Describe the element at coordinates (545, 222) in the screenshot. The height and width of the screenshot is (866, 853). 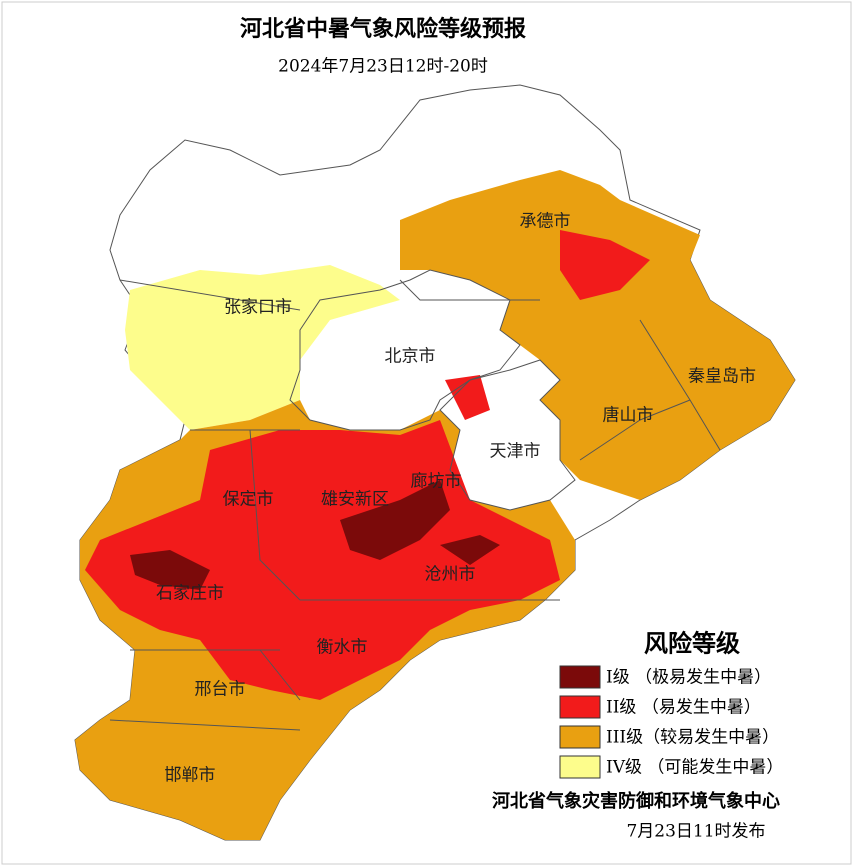
I see `city-label: 承德市` at that location.